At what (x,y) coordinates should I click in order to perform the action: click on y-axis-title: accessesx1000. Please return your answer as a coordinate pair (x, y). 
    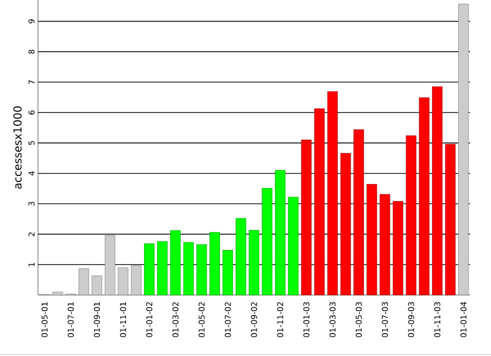
    Looking at the image, I should click on (17, 147).